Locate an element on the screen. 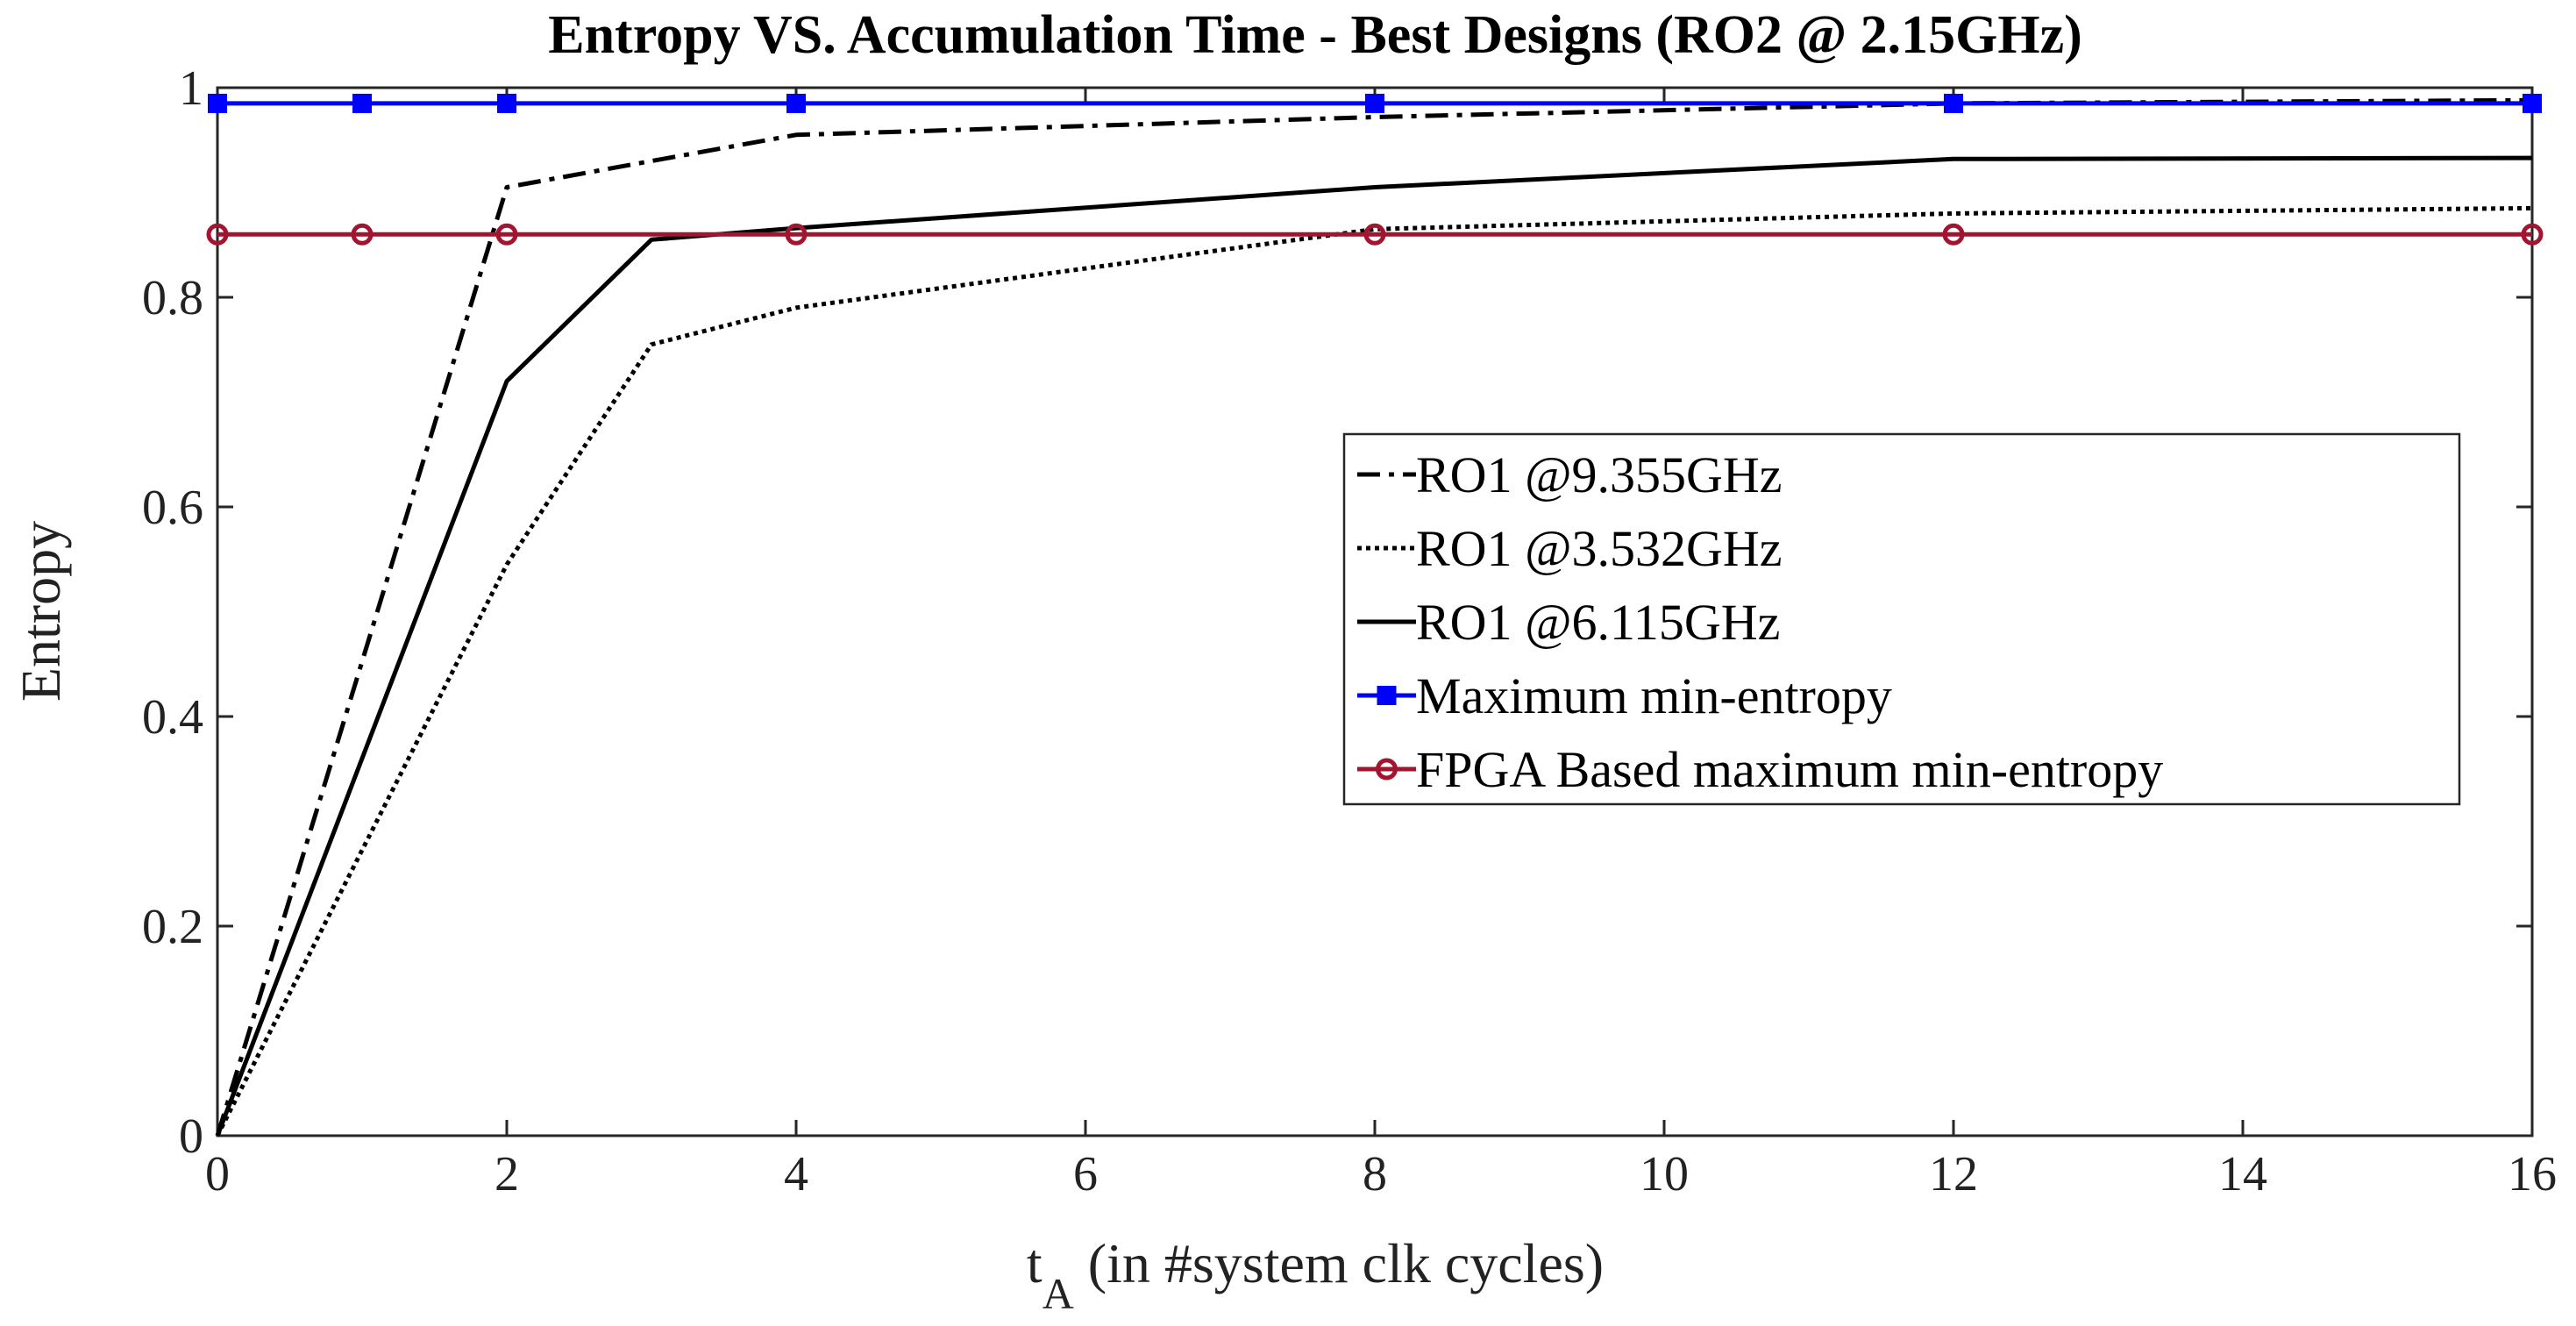 Image resolution: width=2576 pixels, height=1326 pixels. series-fpga-based-maximum-min-entropy is located at coordinates (1375, 234).